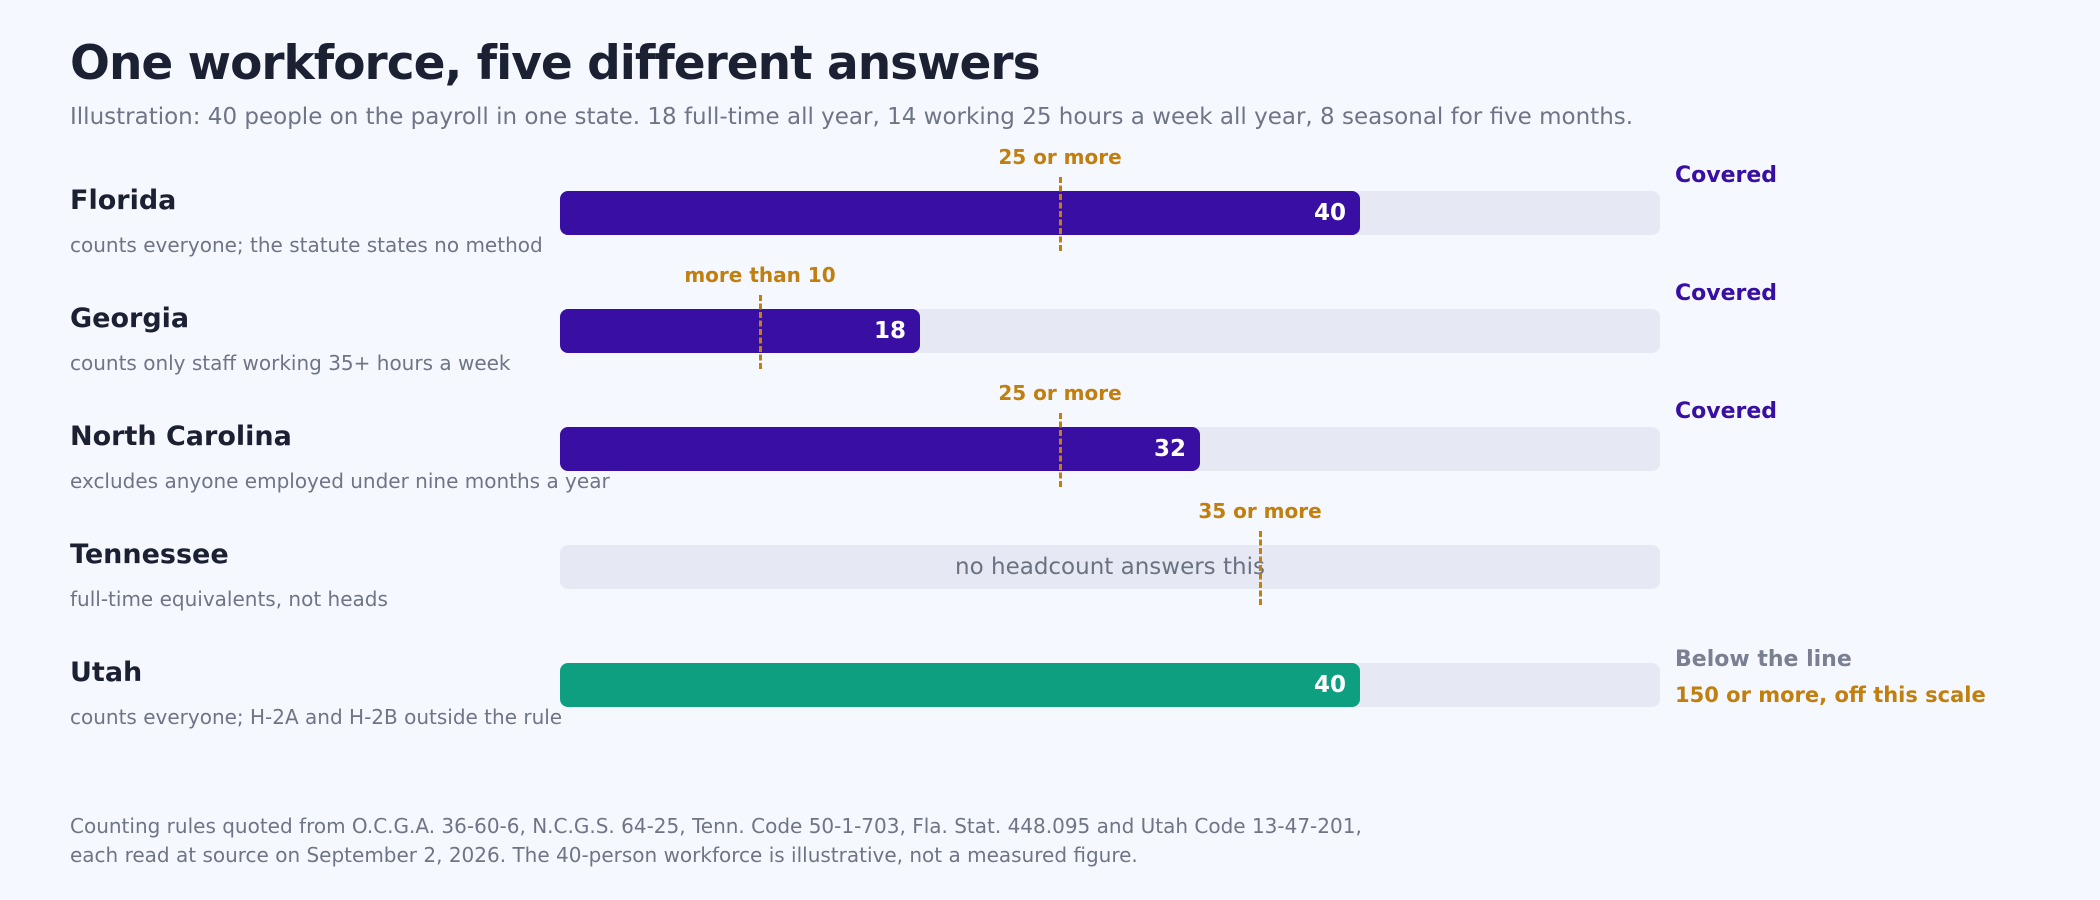 This screenshot has width=2100, height=900. Describe the element at coordinates (1260, 568) in the screenshot. I see `tennessee-threshold-line` at that location.